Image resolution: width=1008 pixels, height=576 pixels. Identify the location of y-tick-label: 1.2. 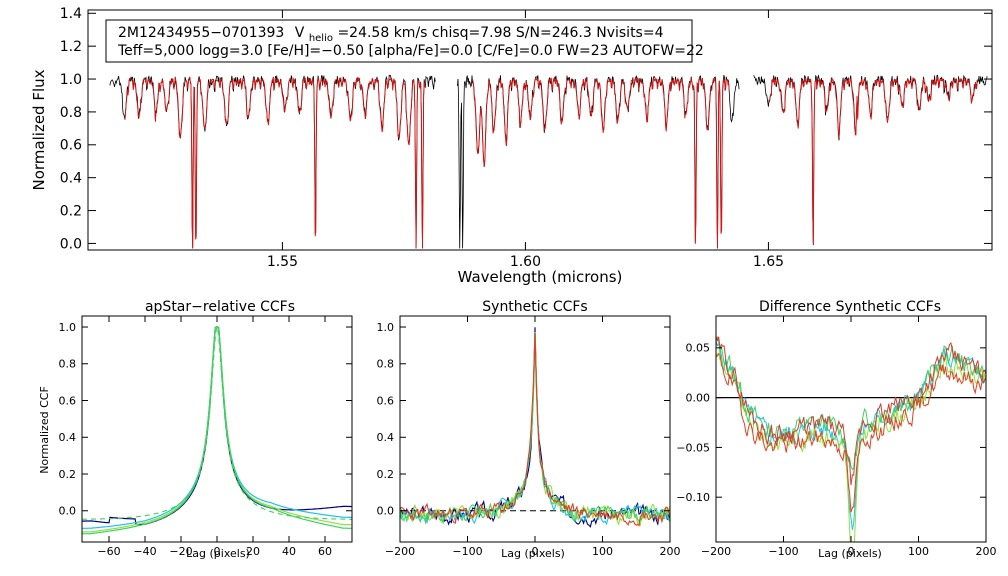
(71, 47).